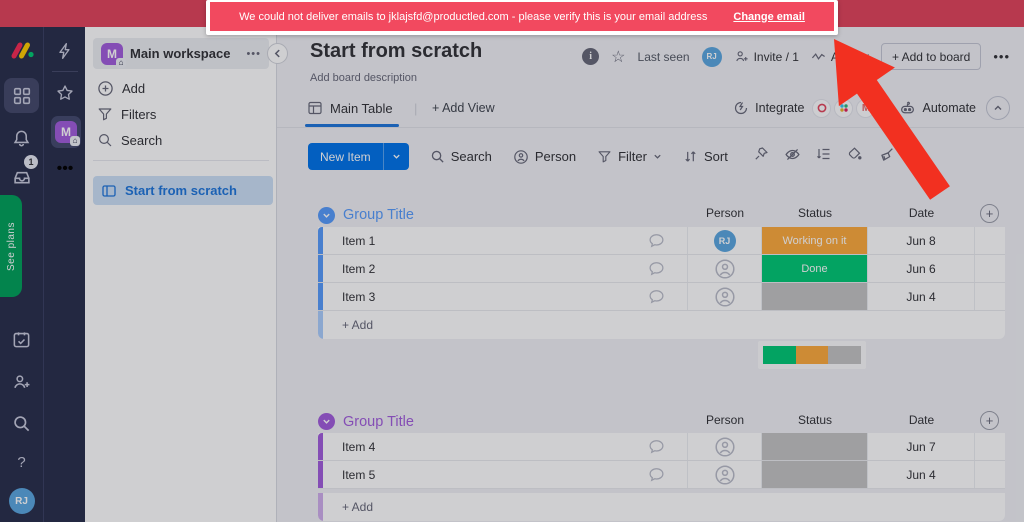  What do you see at coordinates (181, 114) in the screenshot?
I see `panel-filters-button: Filters` at bounding box center [181, 114].